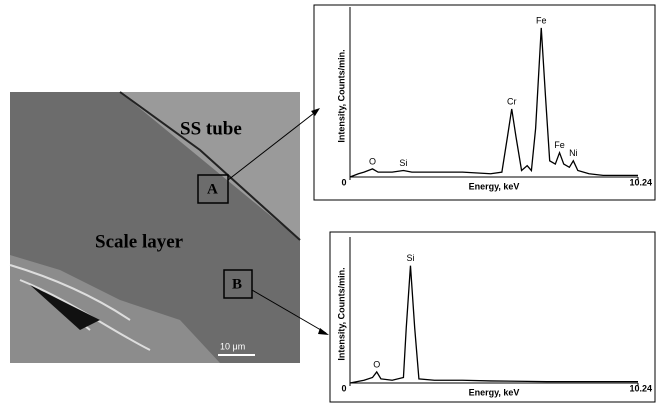 The width and height of the screenshot is (657, 411). Describe the element at coordinates (211, 128) in the screenshot. I see `label: SS tube` at that location.